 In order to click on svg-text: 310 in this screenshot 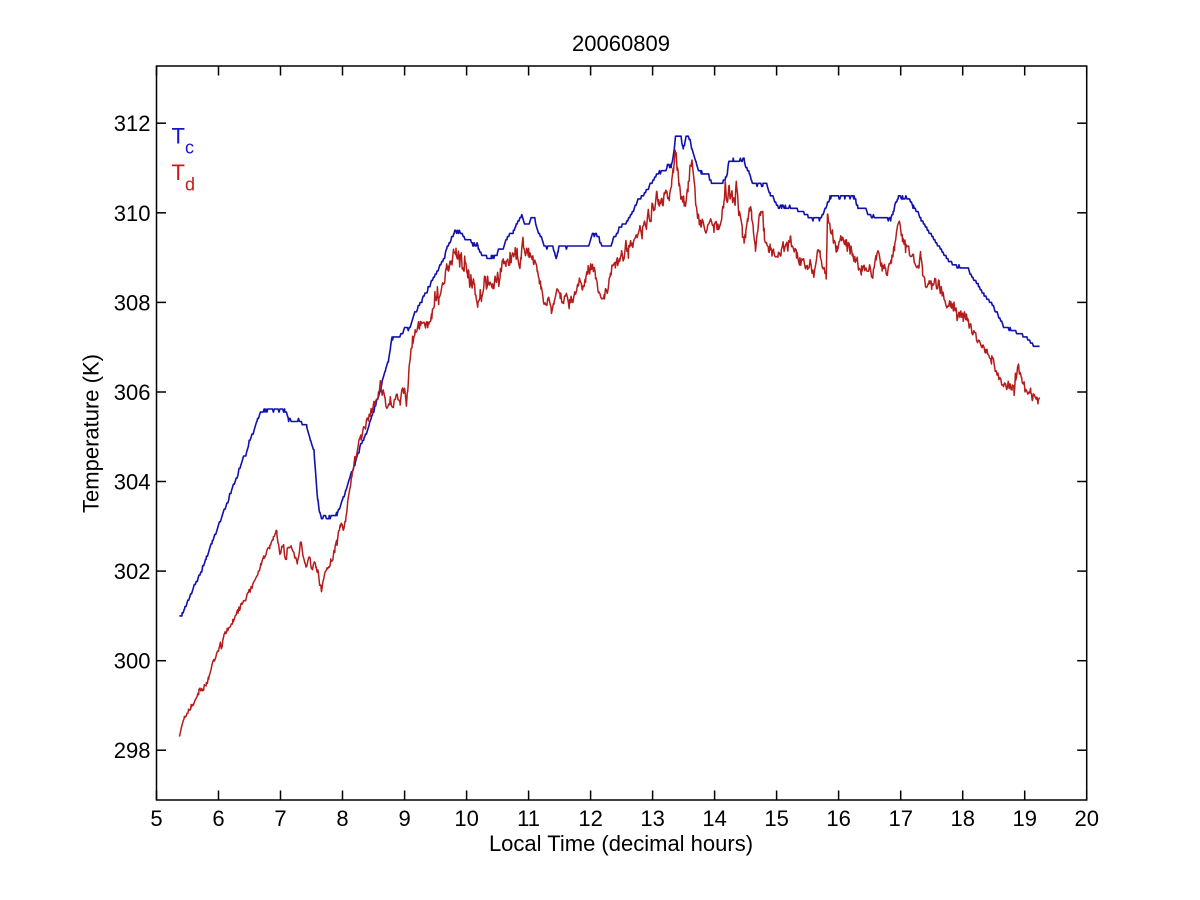, I will do `click(132, 213)`.